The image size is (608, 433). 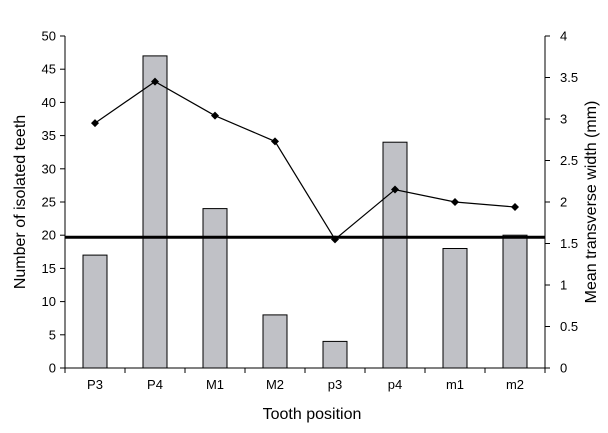 What do you see at coordinates (569, 326) in the screenshot?
I see `y2-tick-label: 0.5` at bounding box center [569, 326].